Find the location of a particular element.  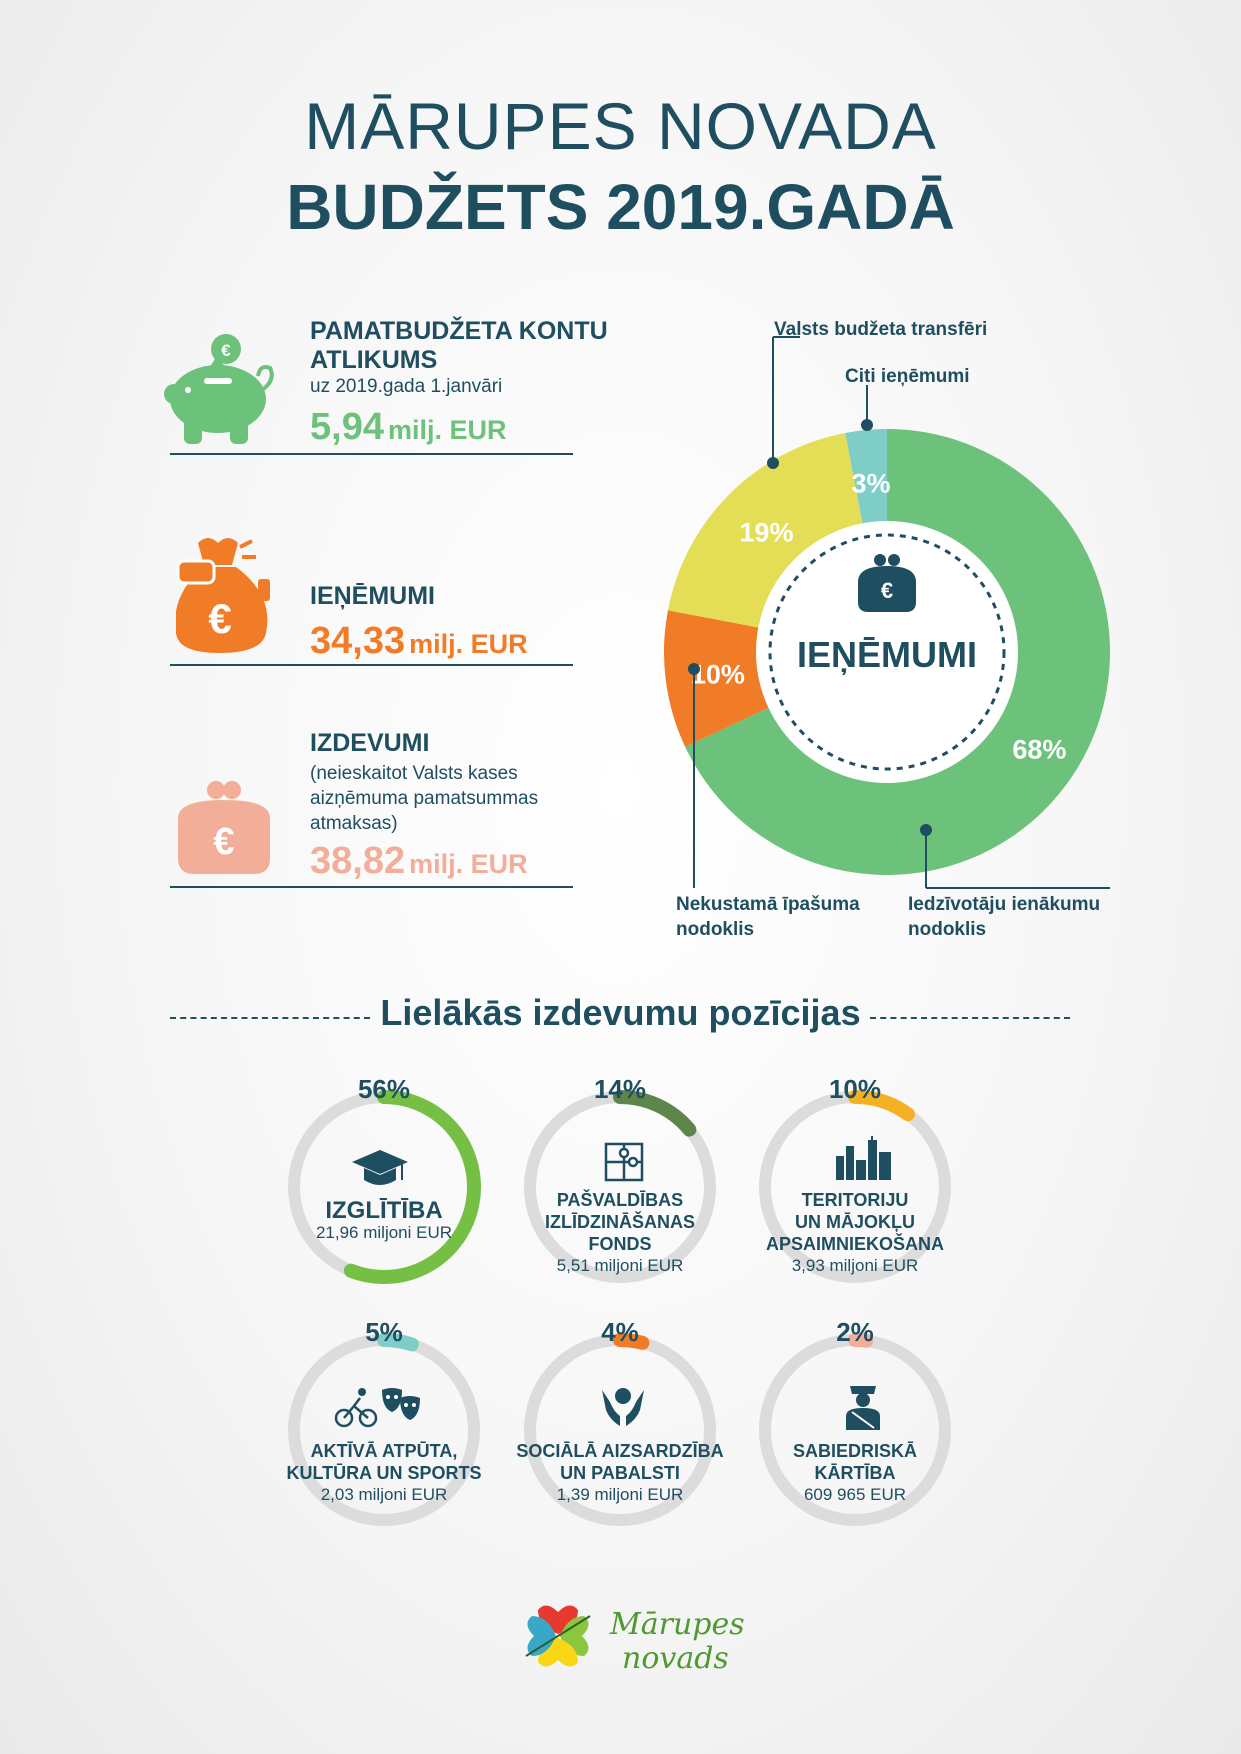

logo-line2: novads is located at coordinates (675, 1658).